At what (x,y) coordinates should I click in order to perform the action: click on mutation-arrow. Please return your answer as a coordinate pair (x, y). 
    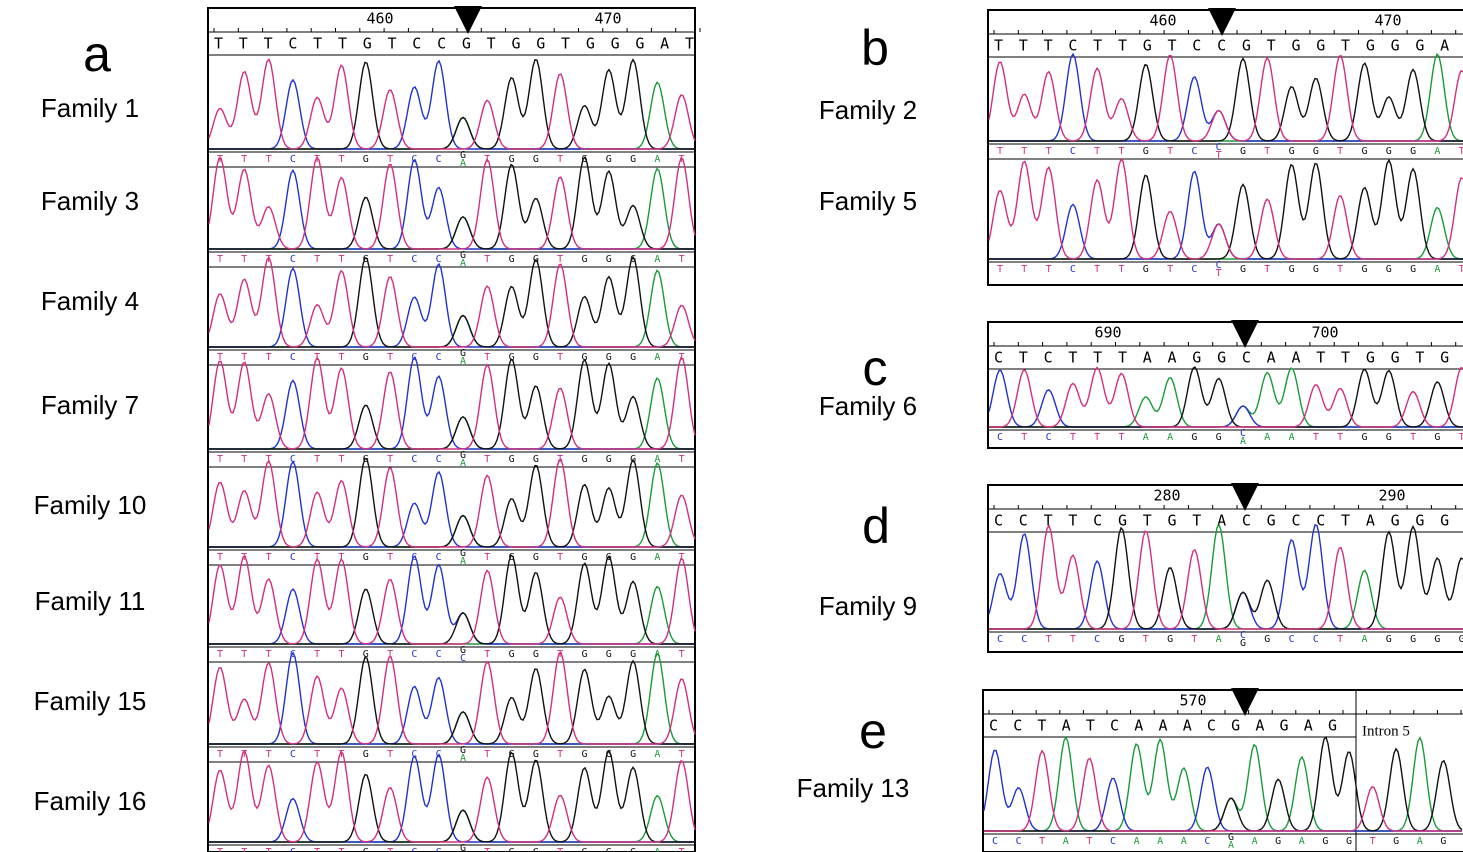
    Looking at the image, I should click on (1245, 334).